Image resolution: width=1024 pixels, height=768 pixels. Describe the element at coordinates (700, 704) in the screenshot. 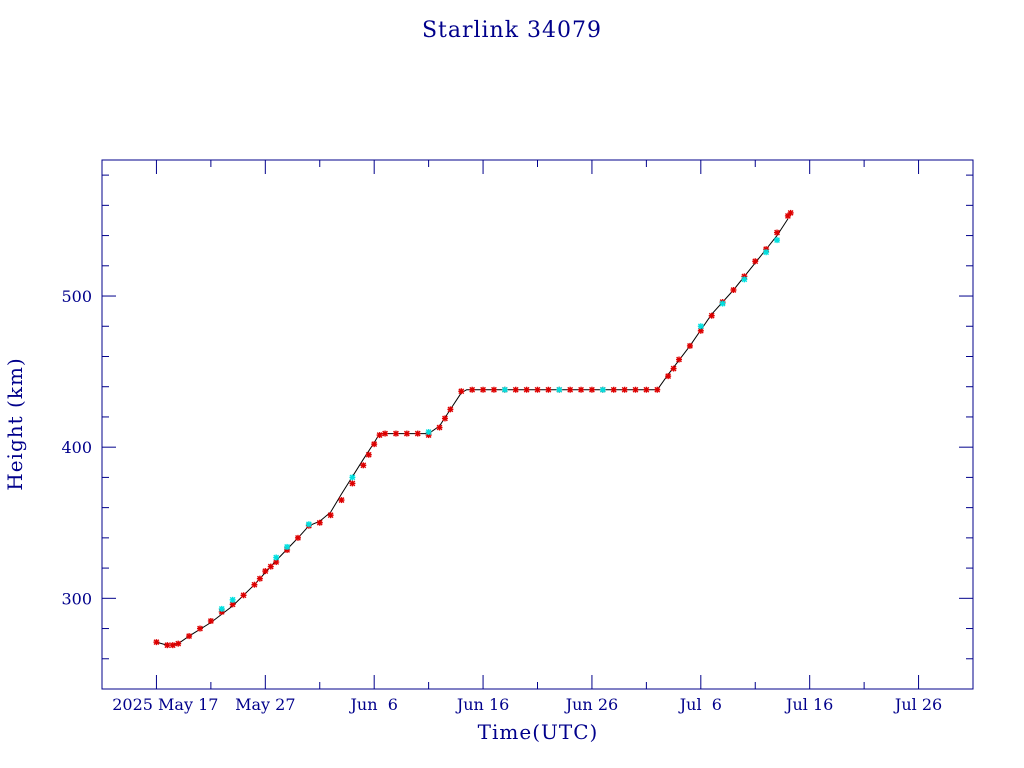

I see `x-tick-label: Jul 6` at that location.